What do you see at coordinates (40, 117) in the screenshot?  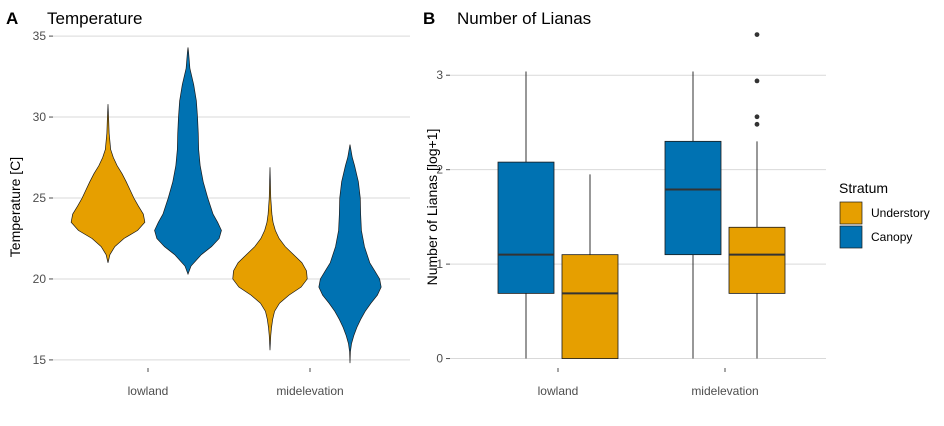 I see `panel-a-y-tick-label: 30` at bounding box center [40, 117].